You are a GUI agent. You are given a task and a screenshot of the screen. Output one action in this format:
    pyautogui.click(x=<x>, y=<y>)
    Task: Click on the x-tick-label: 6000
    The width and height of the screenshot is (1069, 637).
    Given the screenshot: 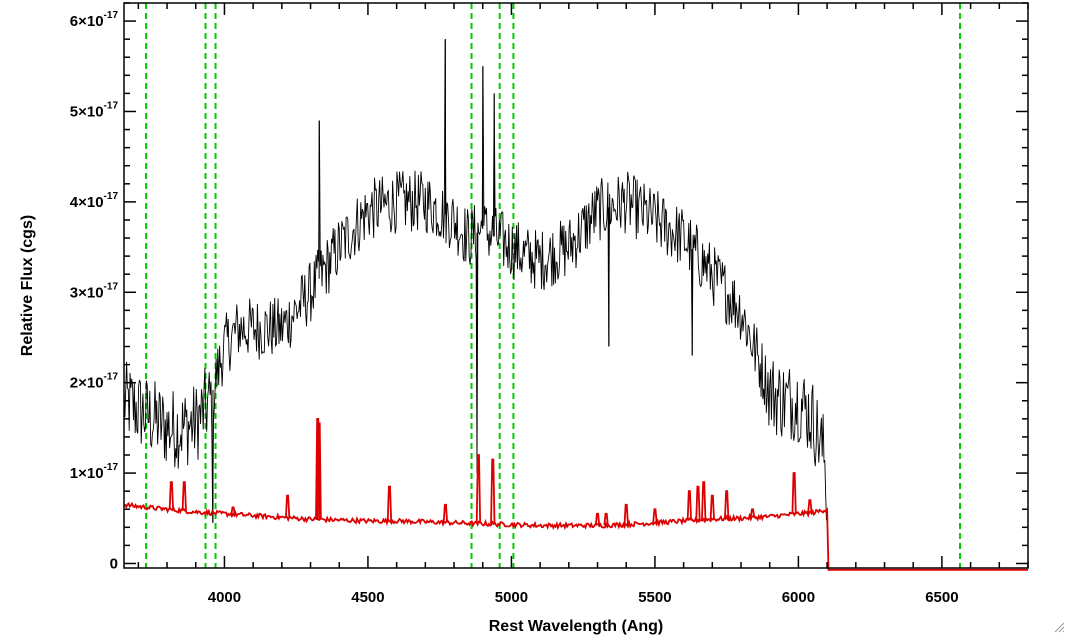 What is the action you would take?
    pyautogui.click(x=798, y=597)
    